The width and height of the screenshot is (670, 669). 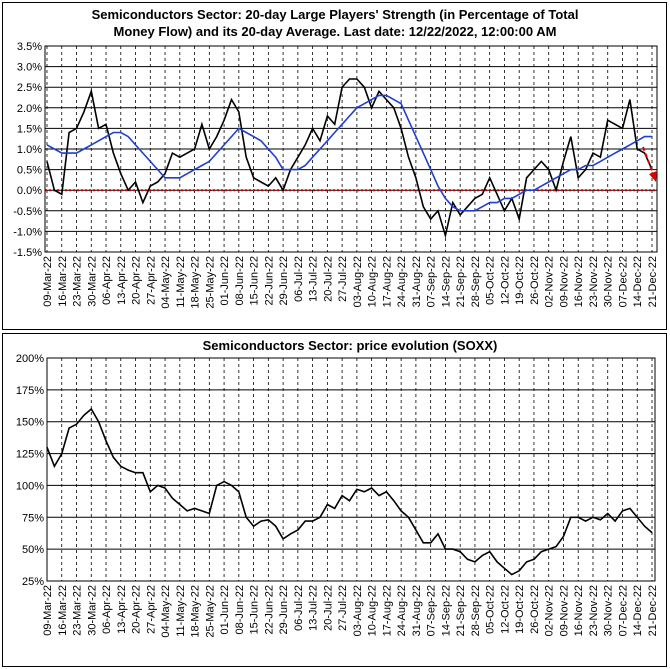 What do you see at coordinates (649, 164) in the screenshot?
I see `arrow` at bounding box center [649, 164].